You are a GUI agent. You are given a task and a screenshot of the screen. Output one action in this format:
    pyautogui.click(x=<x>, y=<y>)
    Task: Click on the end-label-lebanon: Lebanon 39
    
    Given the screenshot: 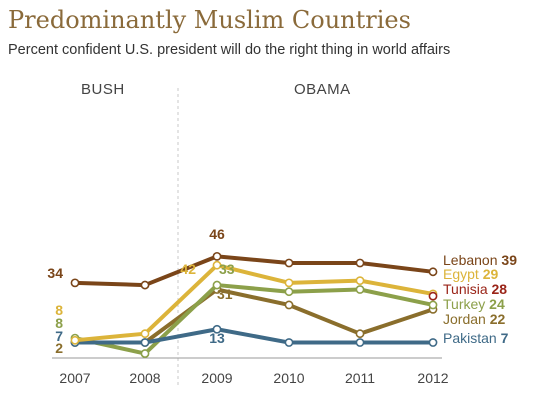 What is the action you would take?
    pyautogui.click(x=480, y=260)
    